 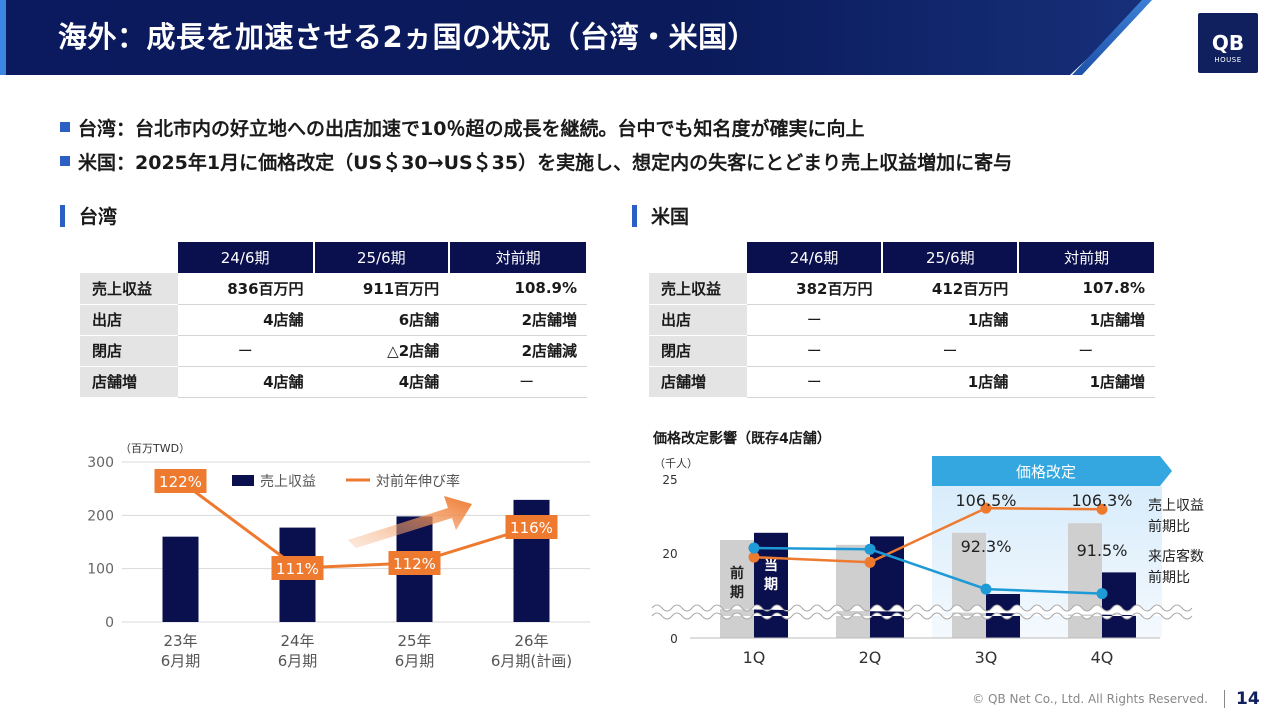 I want to click on y-tick-label: 20, so click(x=669, y=554).